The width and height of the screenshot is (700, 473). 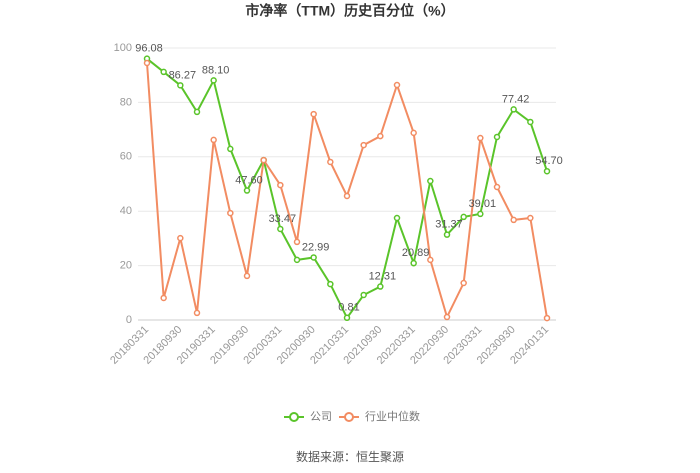 What do you see at coordinates (126, 102) in the screenshot?
I see `y-tick-label: 80` at bounding box center [126, 102].